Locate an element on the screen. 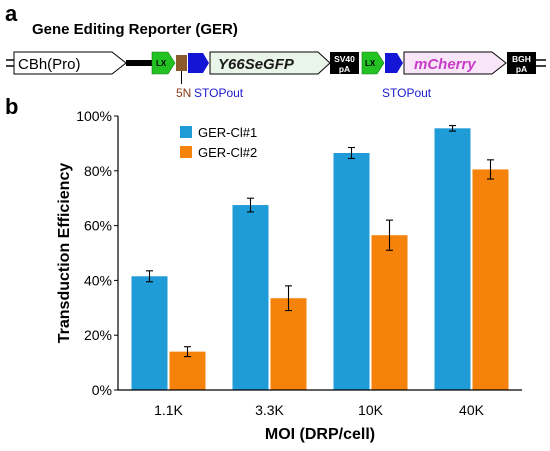  y-tick-label: 60% is located at coordinates (98, 226).